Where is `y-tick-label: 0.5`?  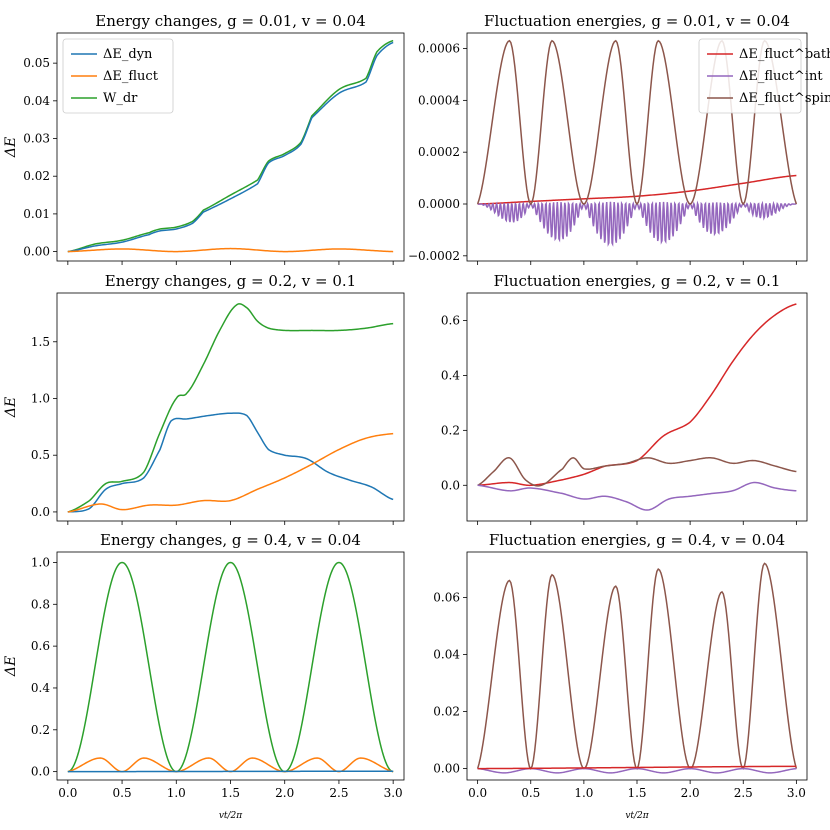 y-tick-label: 0.5 is located at coordinates (40, 455).